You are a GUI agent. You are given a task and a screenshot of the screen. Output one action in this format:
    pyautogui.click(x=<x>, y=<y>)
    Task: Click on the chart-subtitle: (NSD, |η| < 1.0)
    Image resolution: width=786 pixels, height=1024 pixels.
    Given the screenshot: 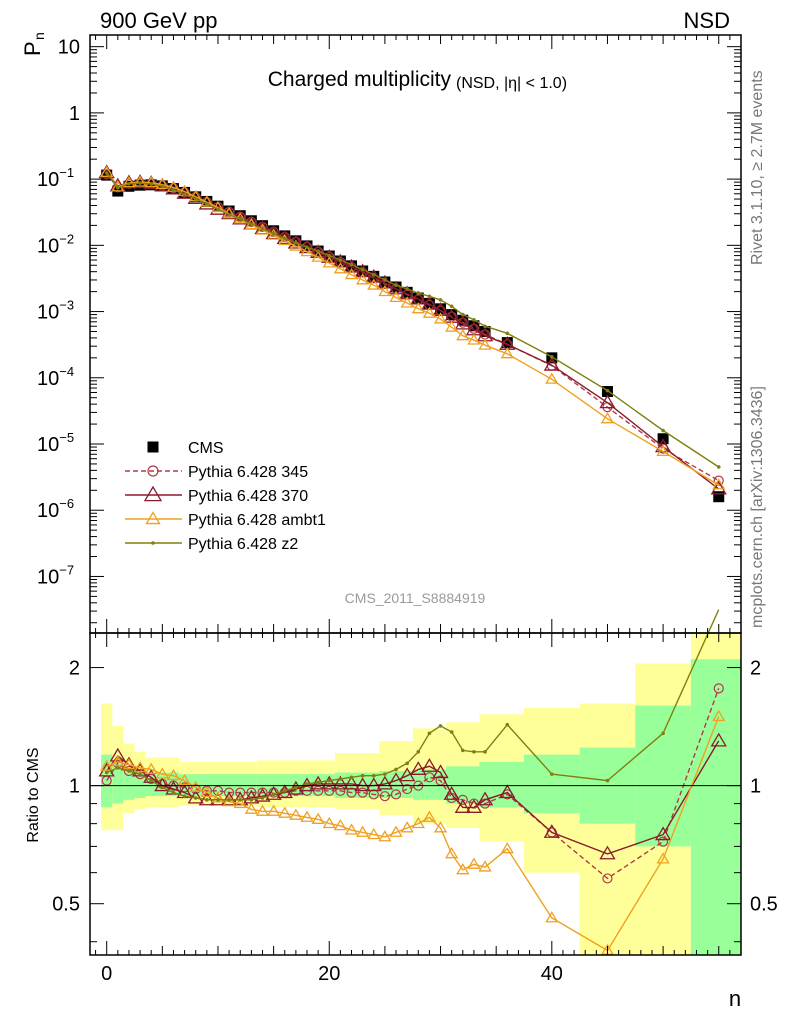 What is the action you would take?
    pyautogui.click(x=511, y=83)
    